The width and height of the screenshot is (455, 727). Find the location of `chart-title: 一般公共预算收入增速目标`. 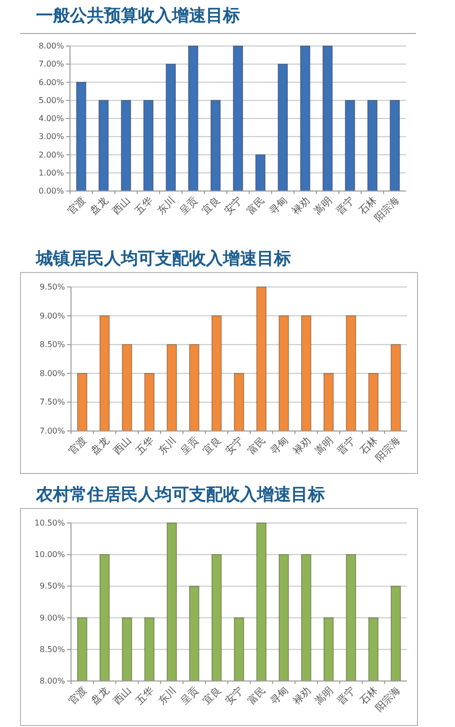

chart-title: 一般公共预算收入增速目标 is located at coordinates (138, 16).